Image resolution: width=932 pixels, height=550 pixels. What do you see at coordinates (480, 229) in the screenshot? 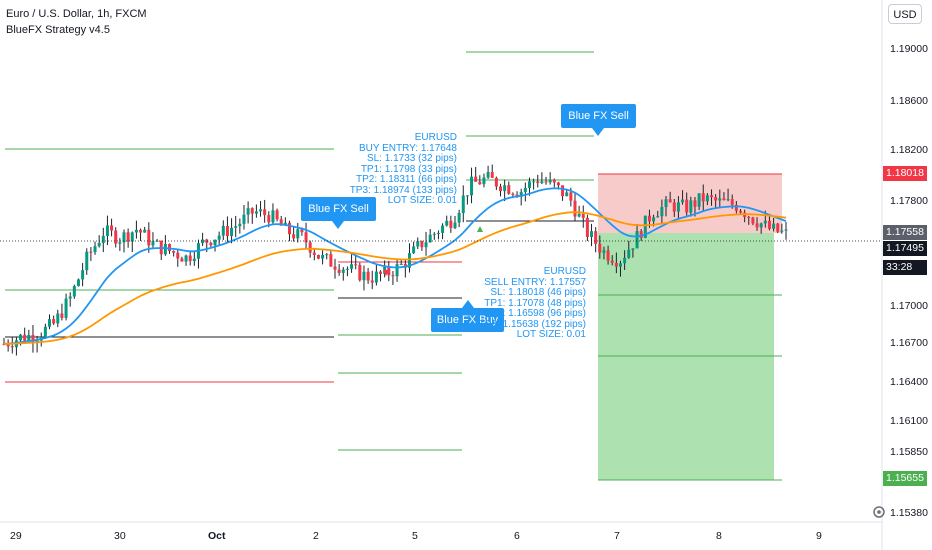
I see `buy-arrow-marker` at bounding box center [480, 229].